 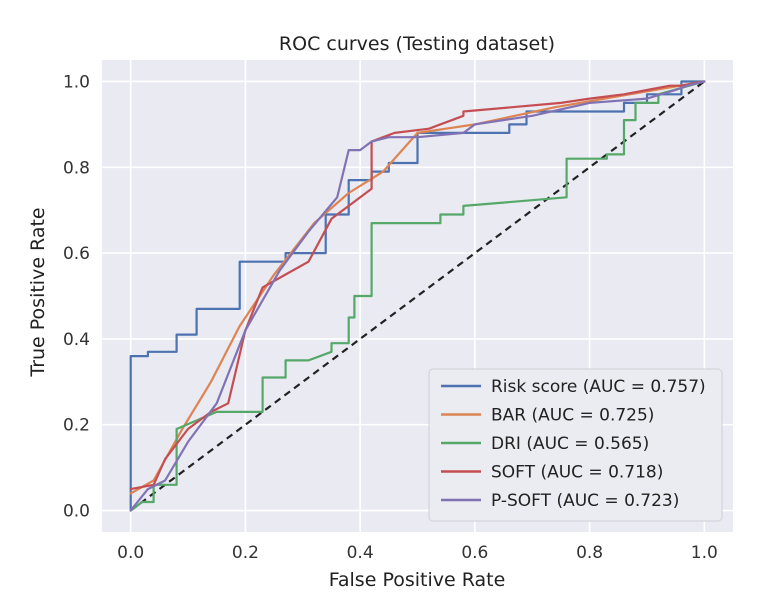 I want to click on legend-label: P-SOFT (AUC = 0.723), so click(x=585, y=501).